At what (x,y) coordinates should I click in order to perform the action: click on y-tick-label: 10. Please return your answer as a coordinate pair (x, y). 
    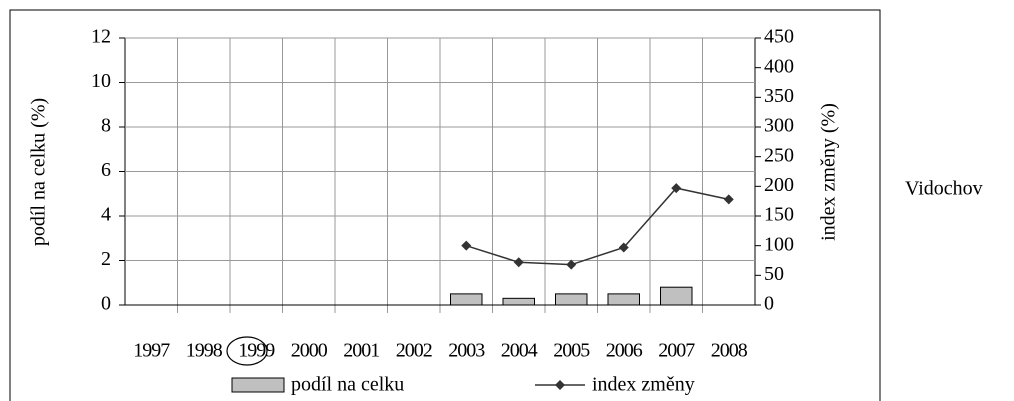
    Looking at the image, I should click on (101, 81).